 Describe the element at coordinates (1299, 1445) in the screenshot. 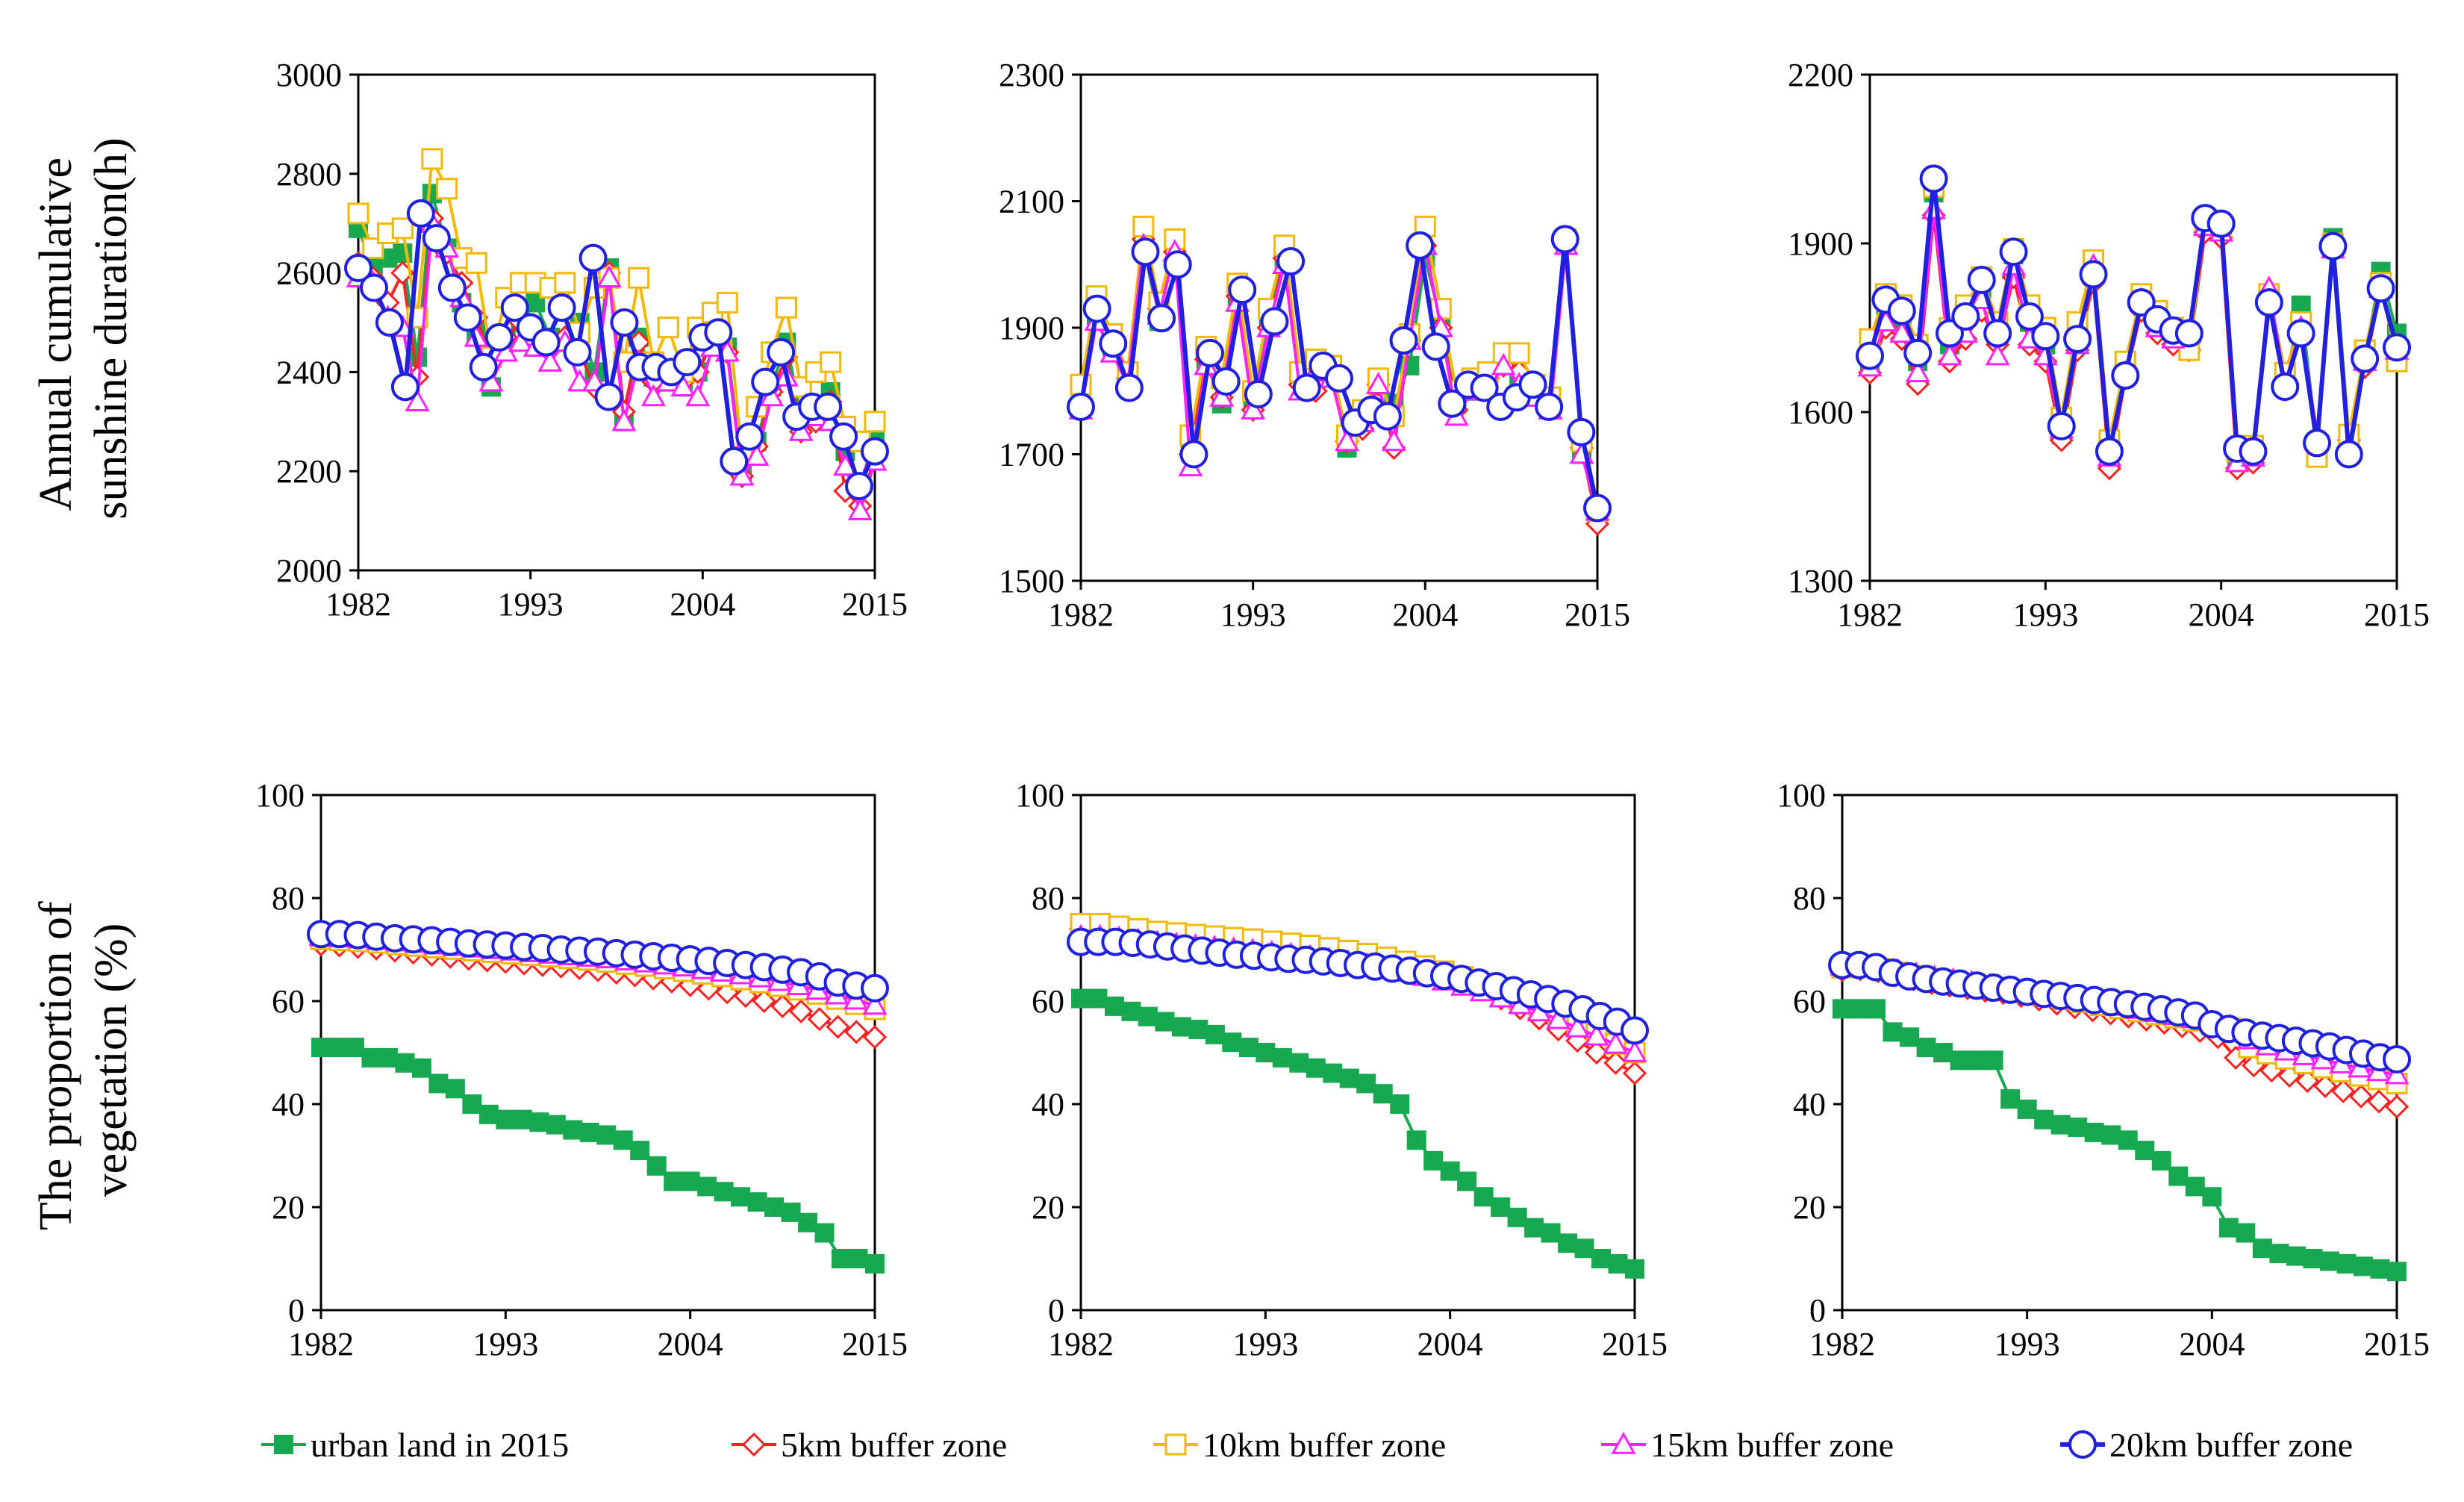

I see `legend-item: 10km buffer zone` at that location.